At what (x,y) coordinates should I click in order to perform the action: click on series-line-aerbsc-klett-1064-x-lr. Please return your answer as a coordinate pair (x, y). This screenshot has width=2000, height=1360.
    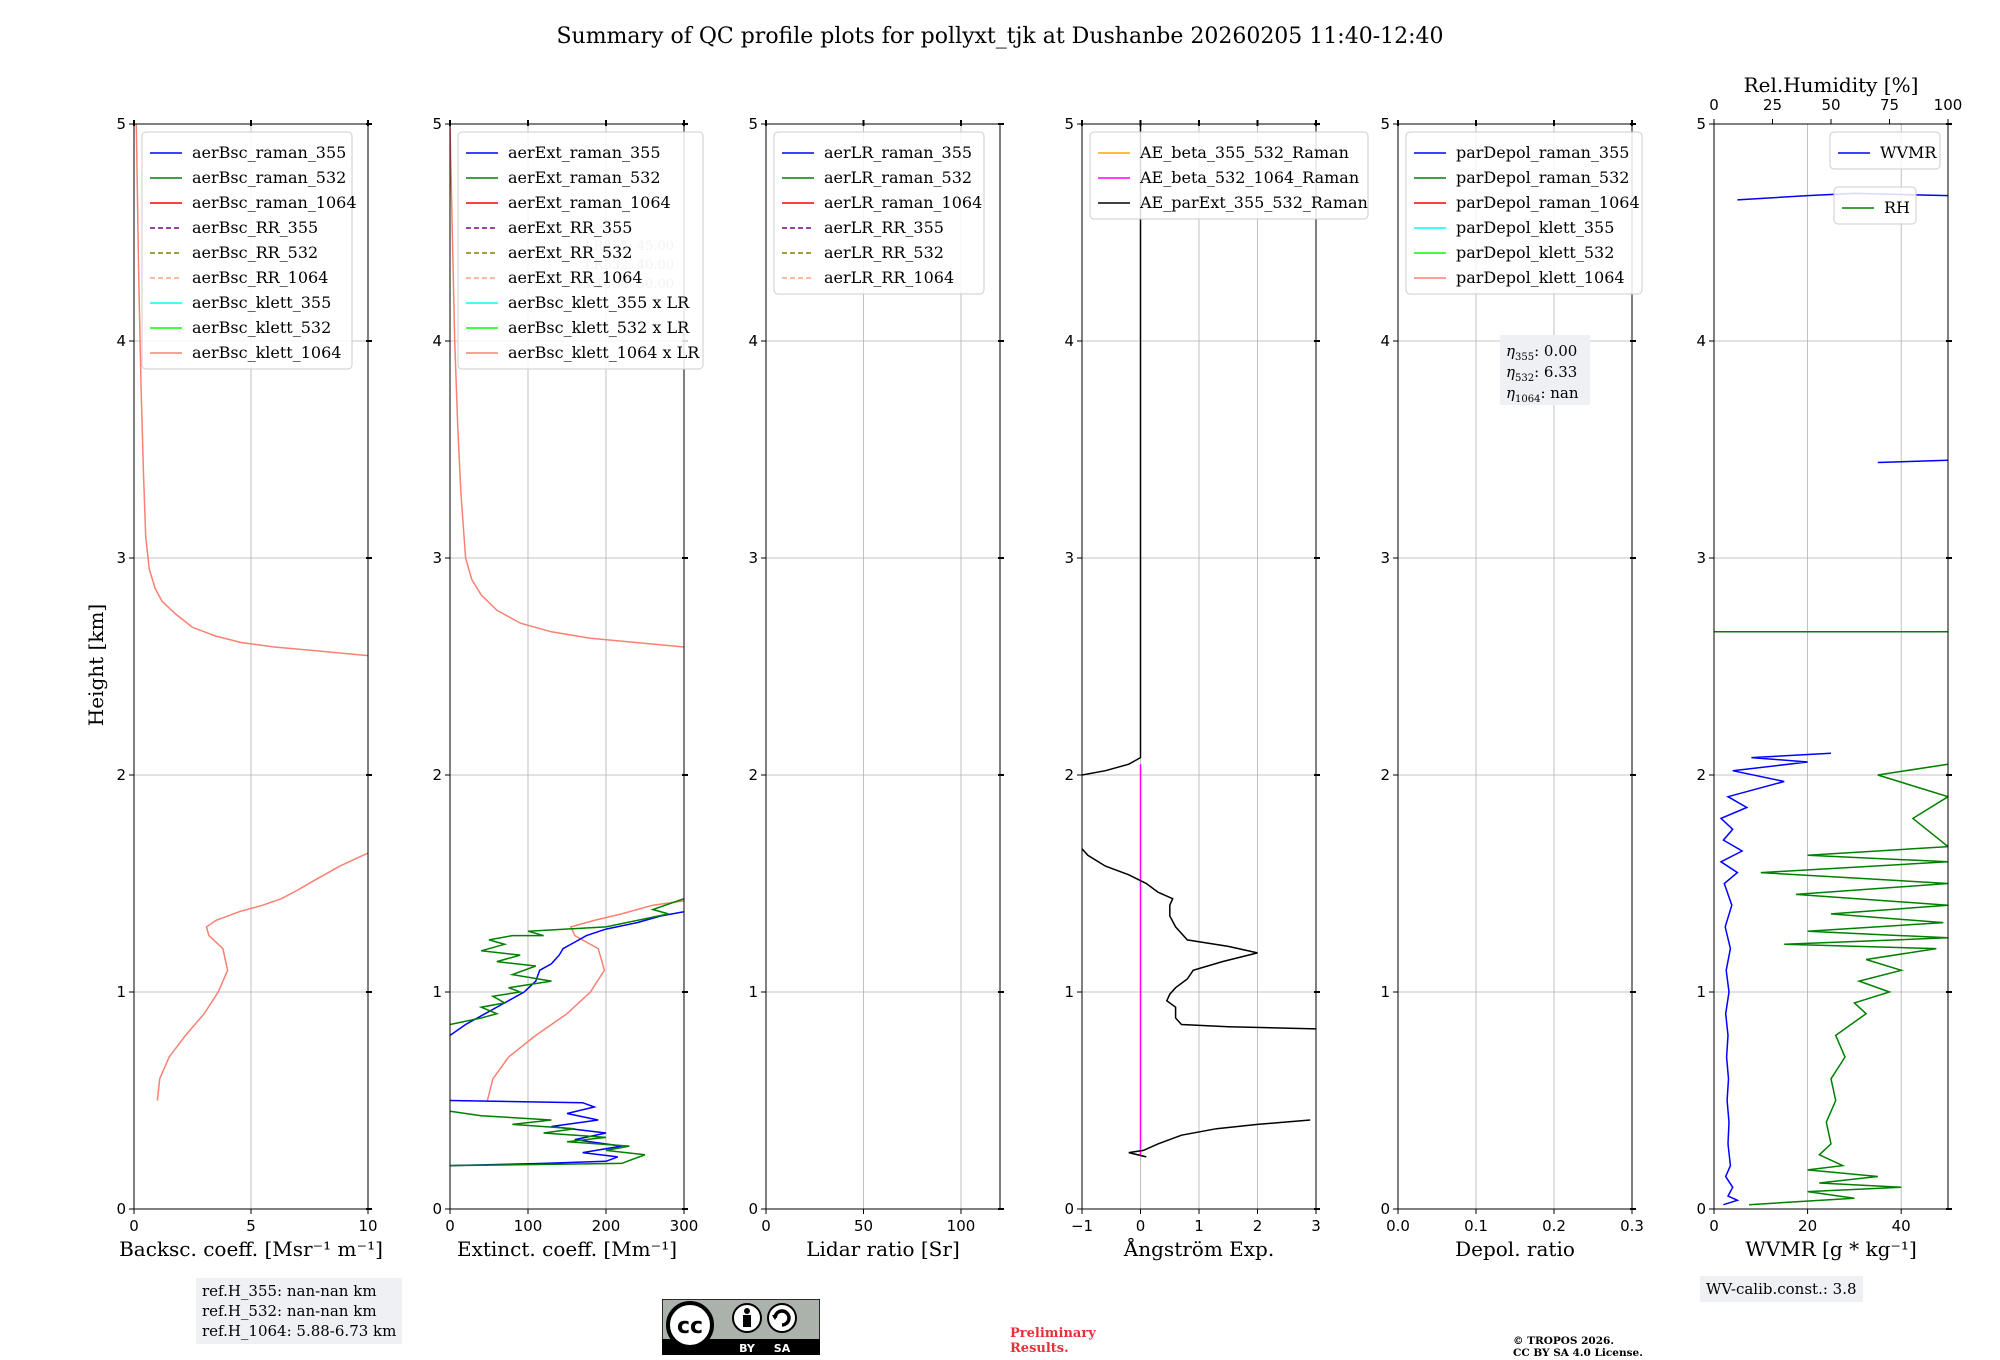
    Looking at the image, I should click on (567, 386).